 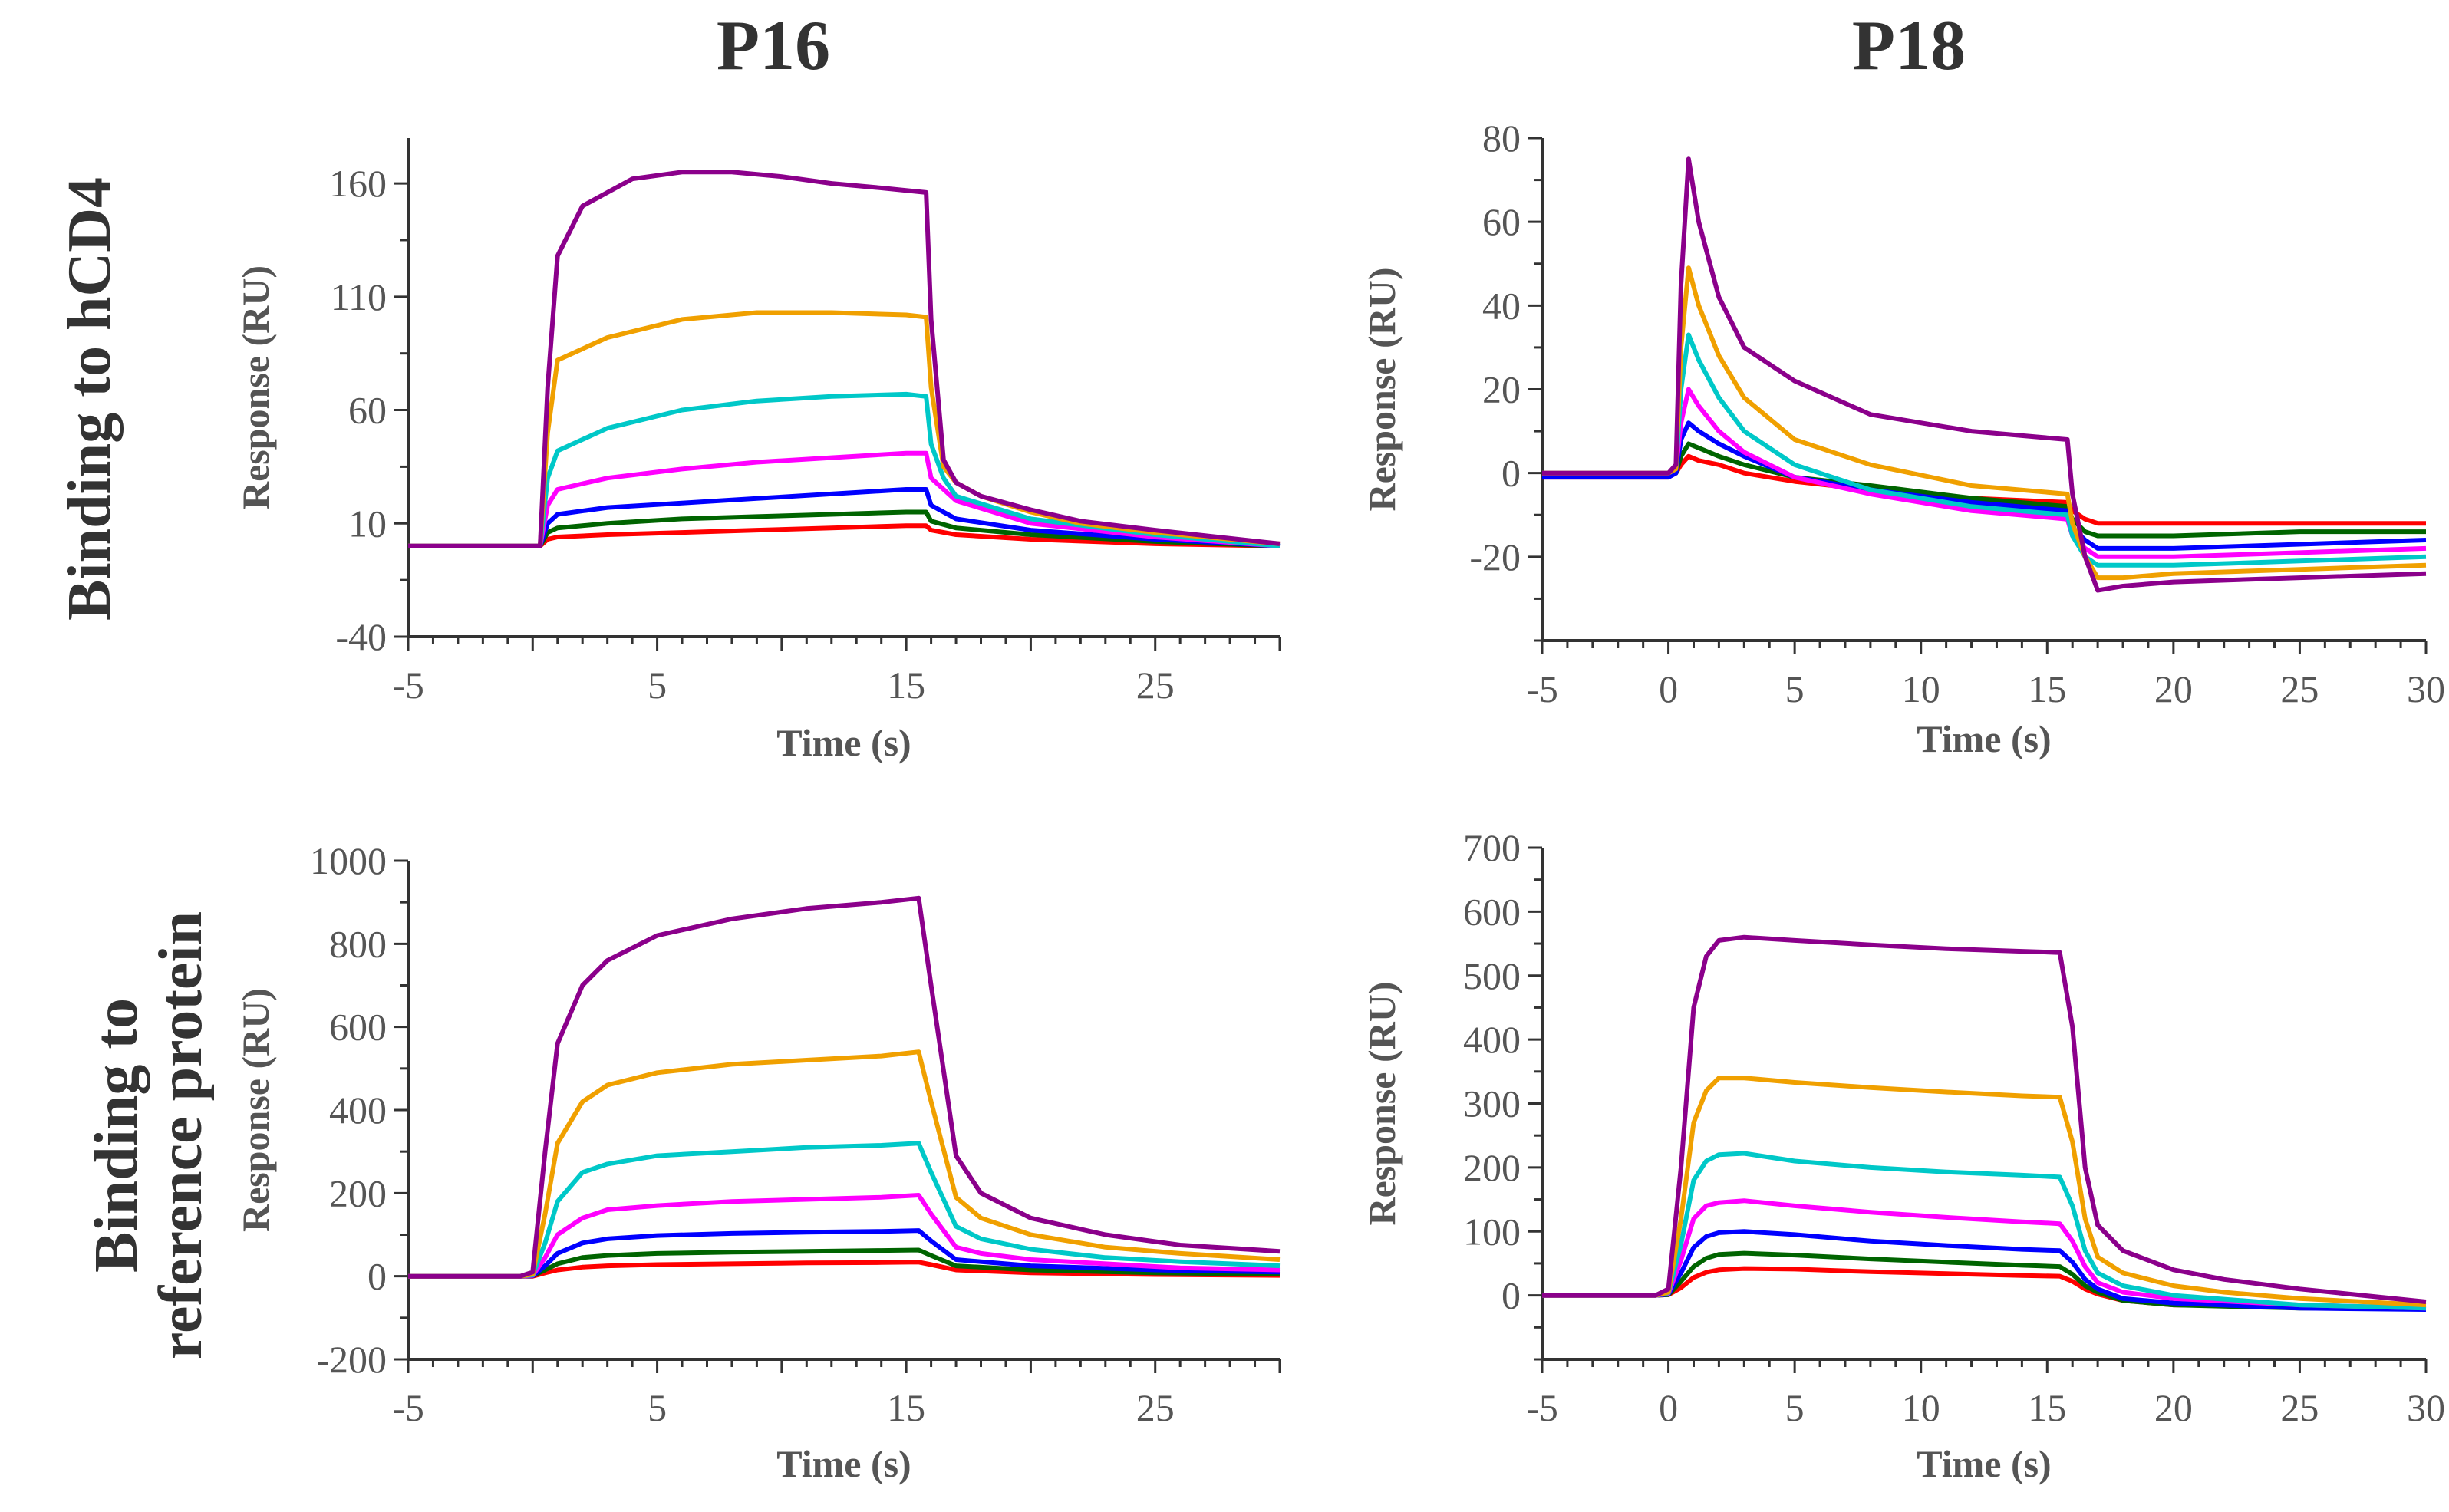 What do you see at coordinates (1501, 221) in the screenshot?
I see `panel-2-y-tick-label: 60` at bounding box center [1501, 221].